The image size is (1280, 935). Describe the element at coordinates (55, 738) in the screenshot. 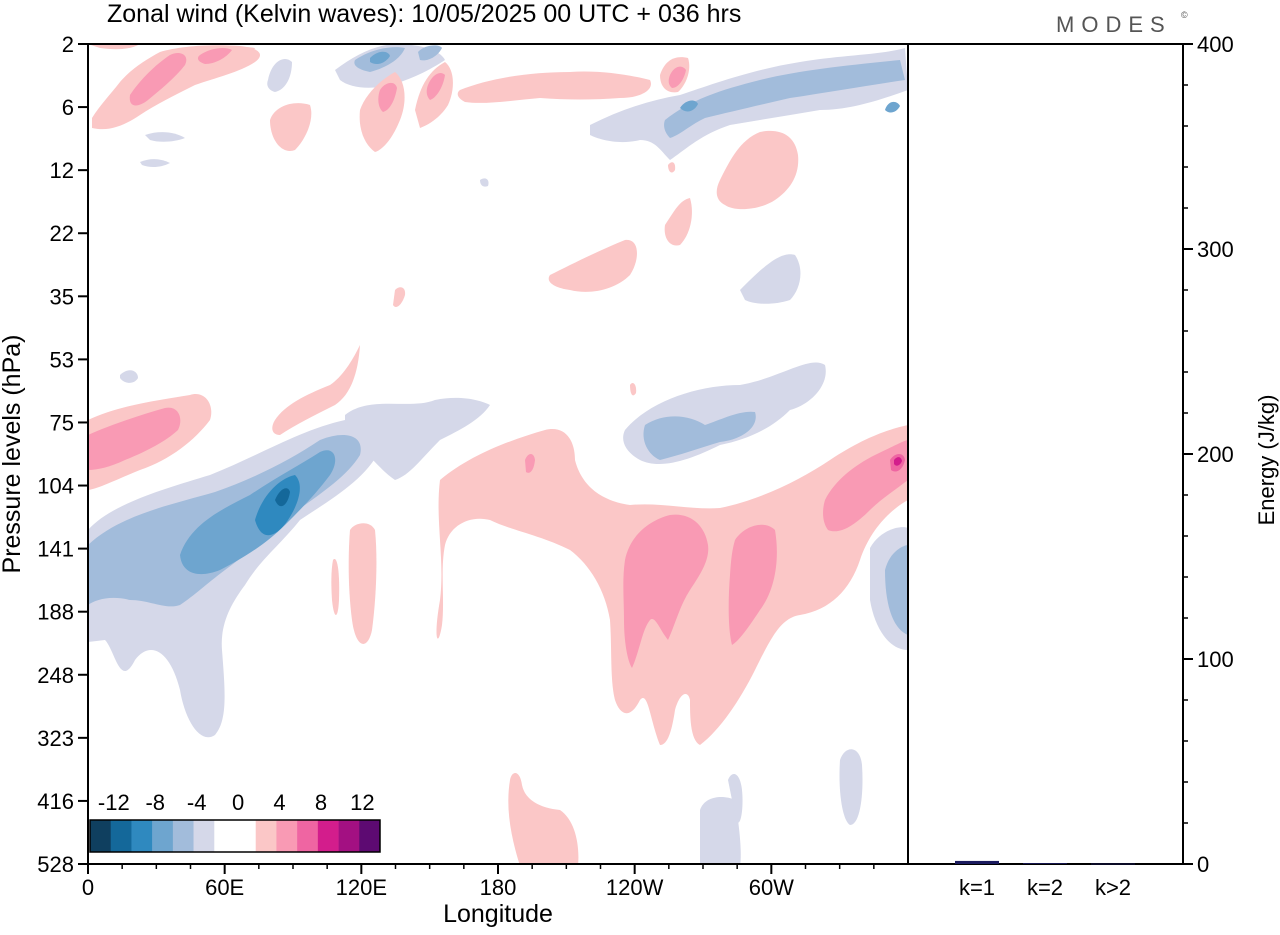

I see `y-tick-label-11: 323` at that location.